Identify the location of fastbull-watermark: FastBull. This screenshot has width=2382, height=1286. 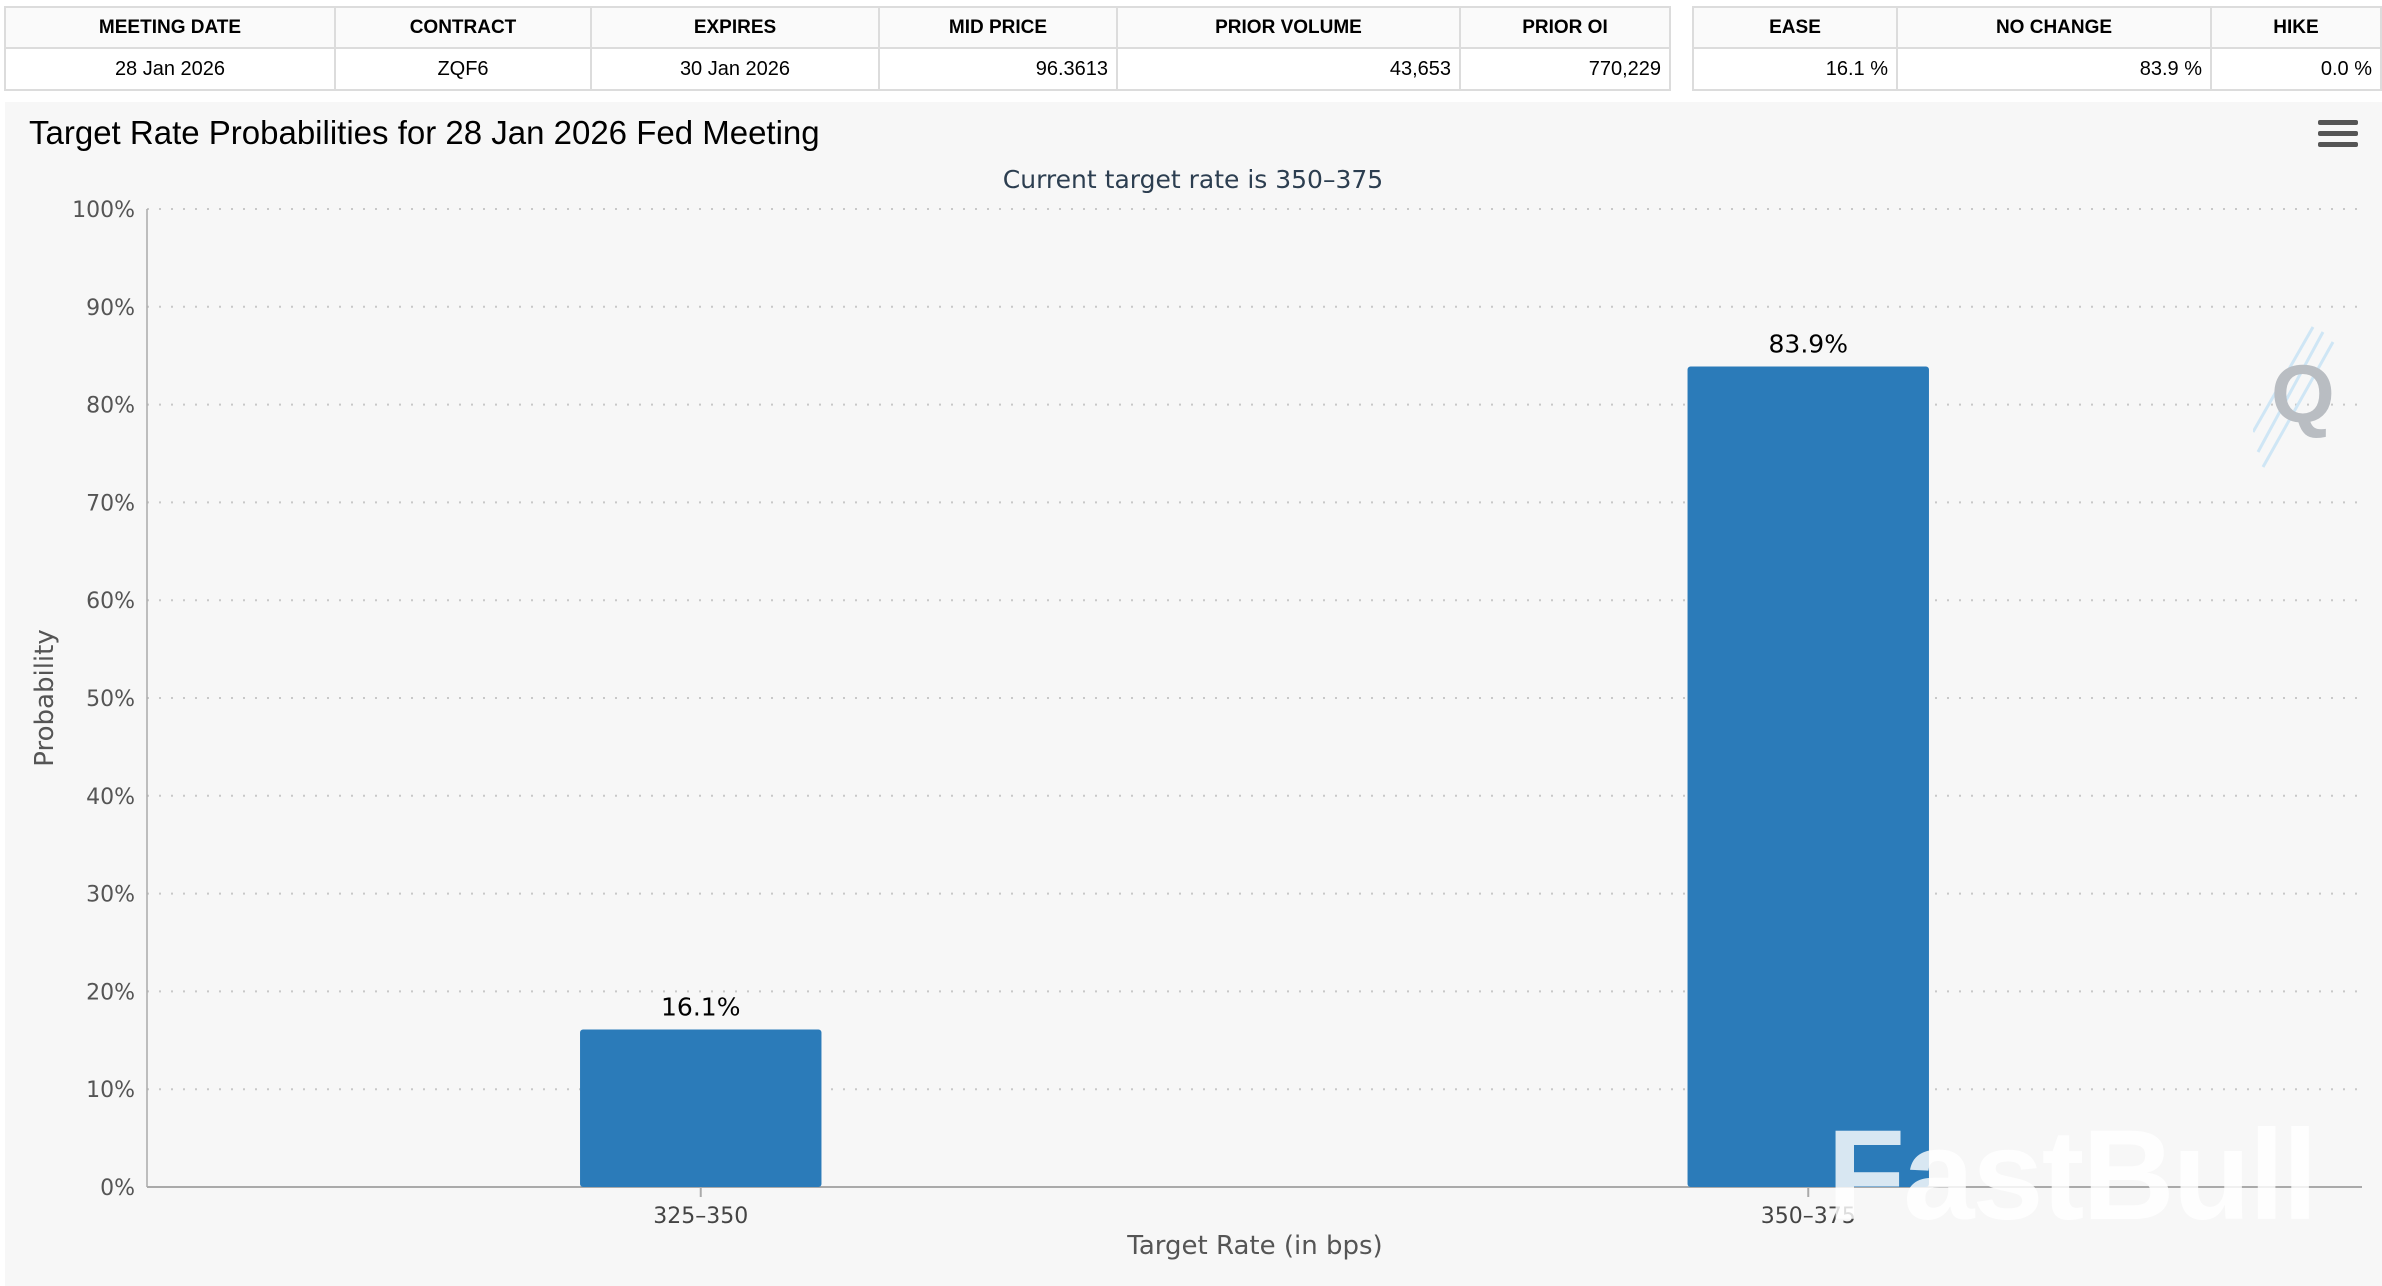
(2072, 1175).